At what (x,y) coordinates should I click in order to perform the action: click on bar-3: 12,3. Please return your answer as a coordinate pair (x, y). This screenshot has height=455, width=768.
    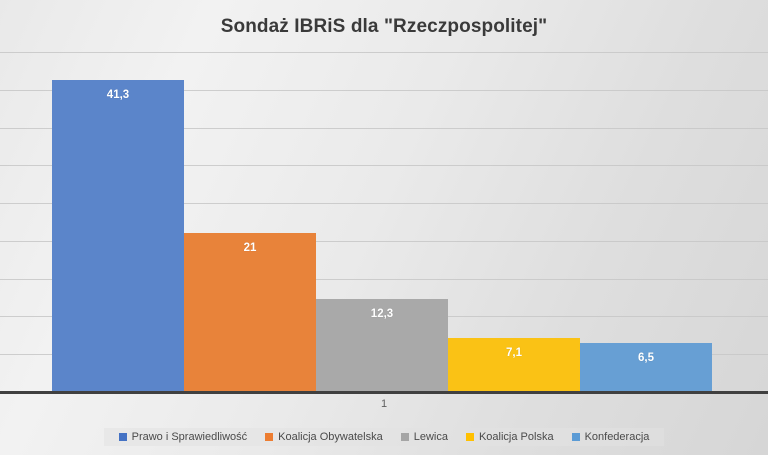
    Looking at the image, I should click on (382, 345).